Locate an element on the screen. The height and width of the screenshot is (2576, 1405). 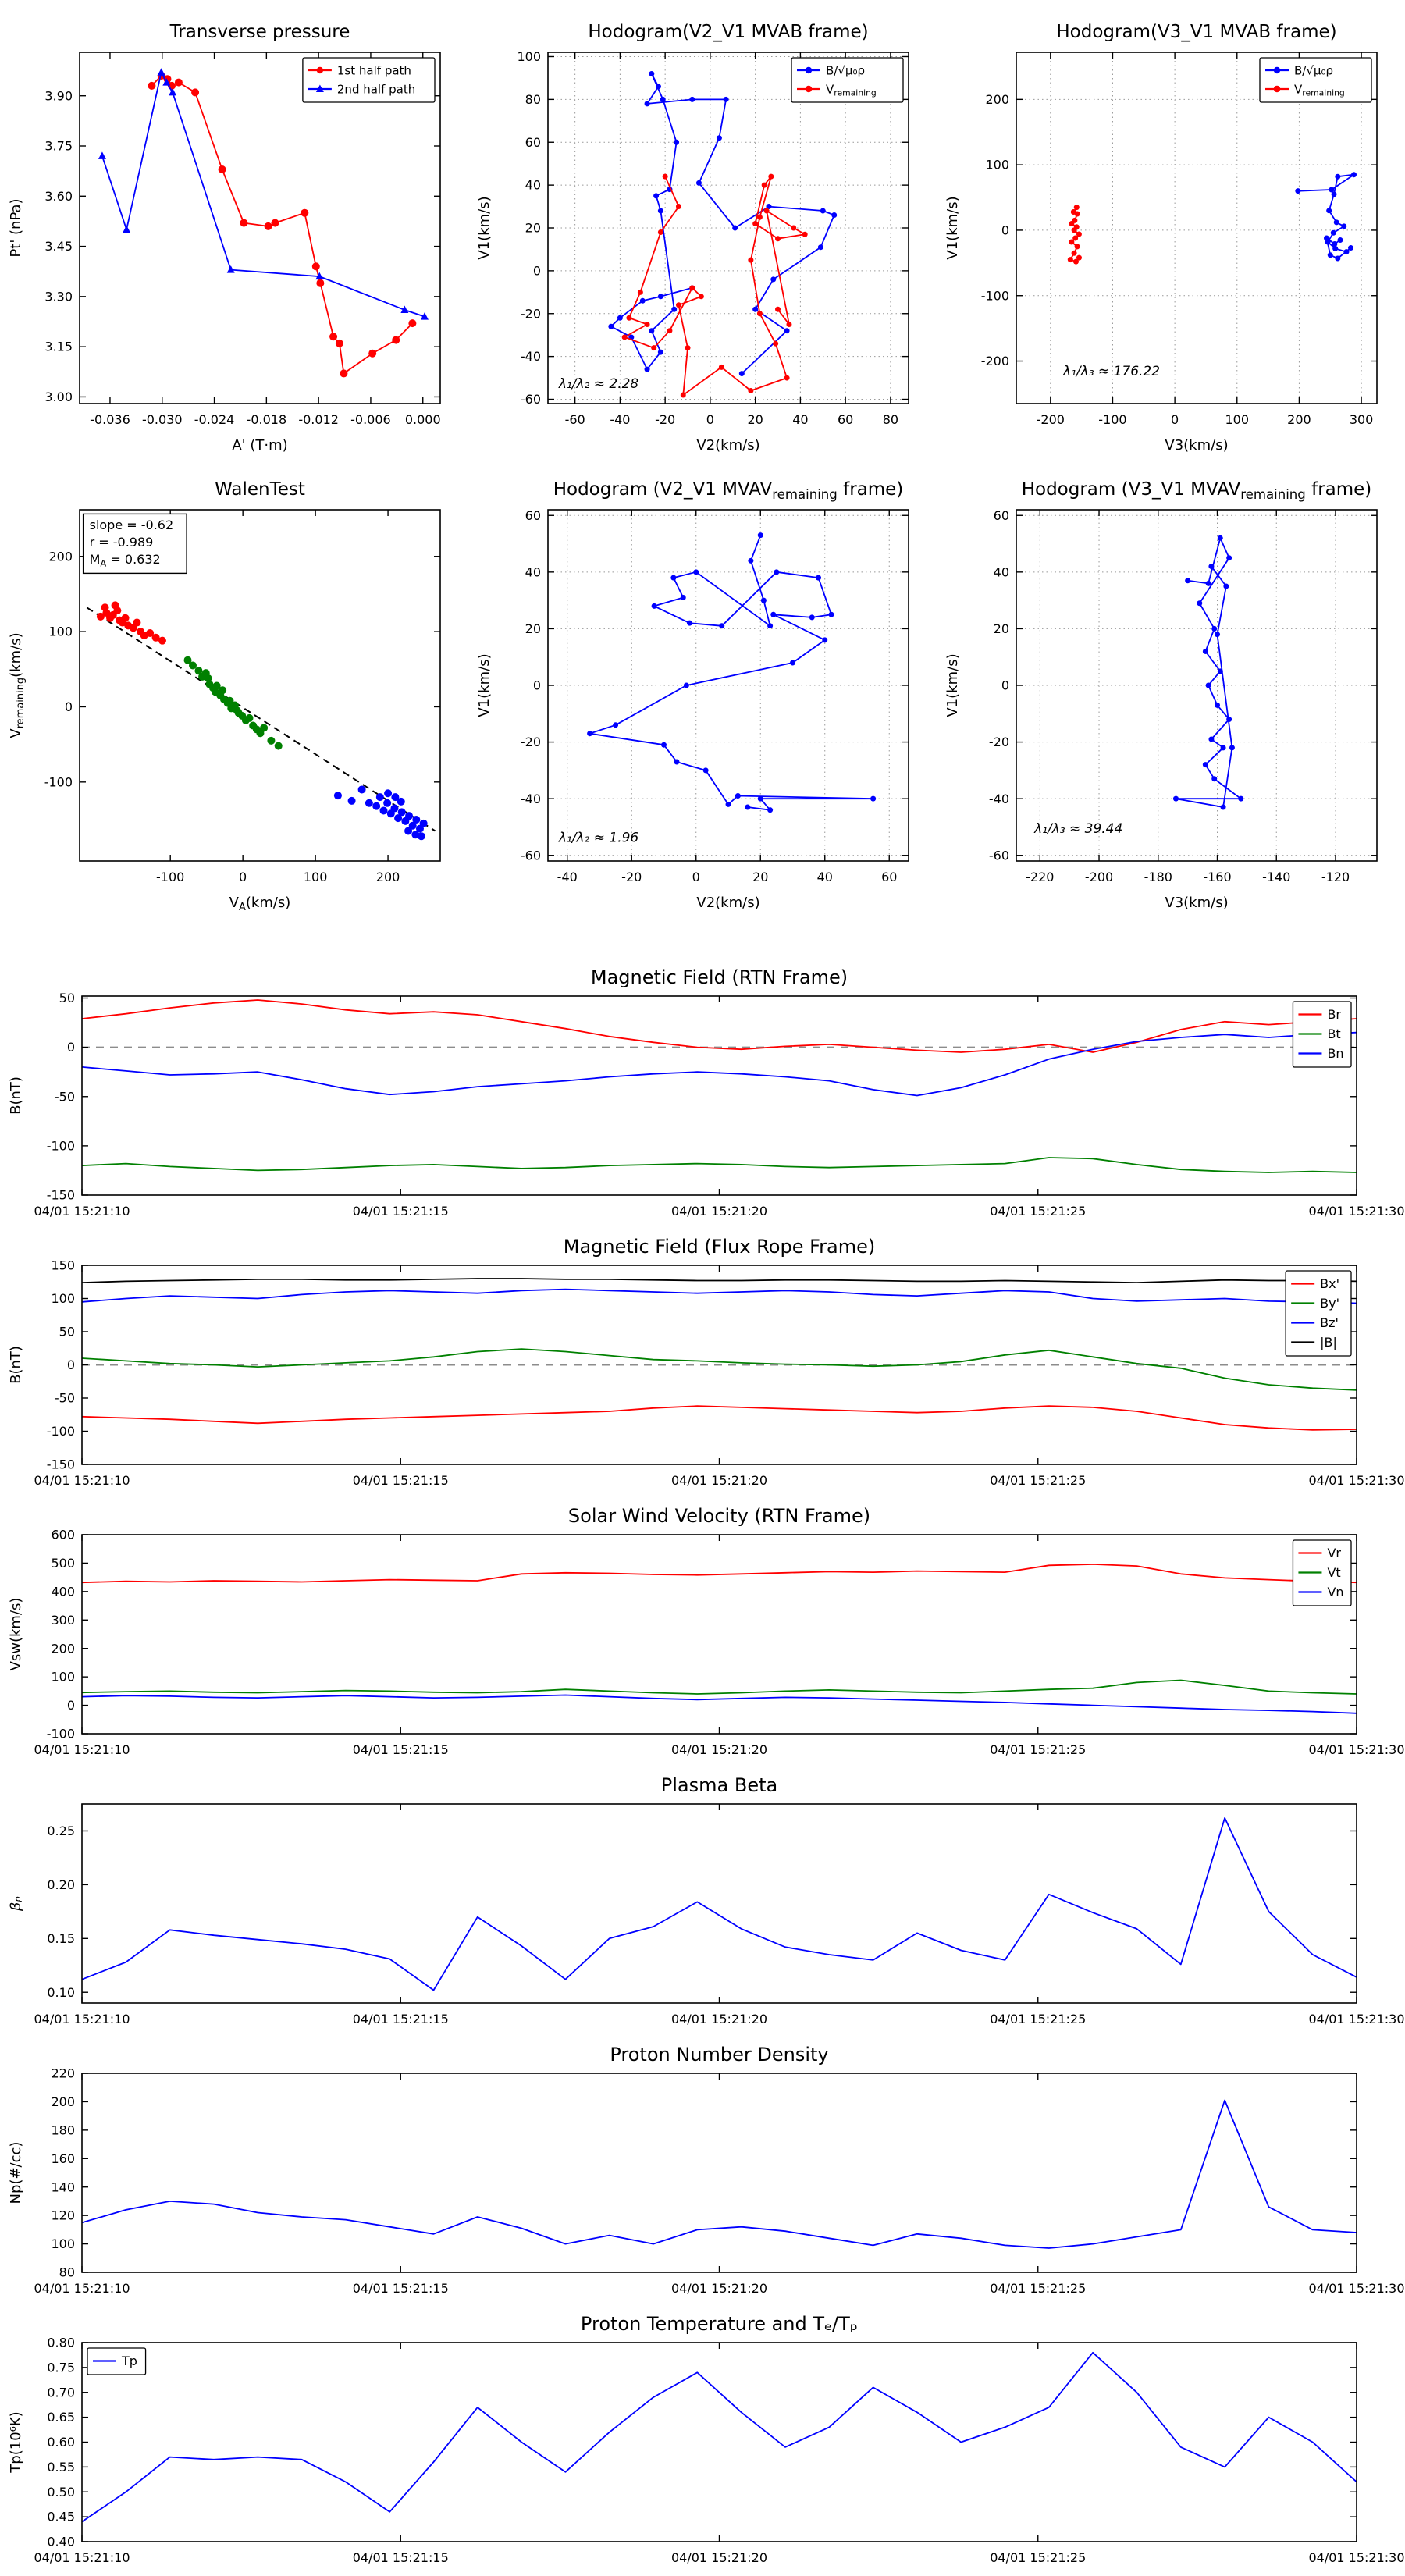
svg-text: Br is located at coordinates (1334, 1014).